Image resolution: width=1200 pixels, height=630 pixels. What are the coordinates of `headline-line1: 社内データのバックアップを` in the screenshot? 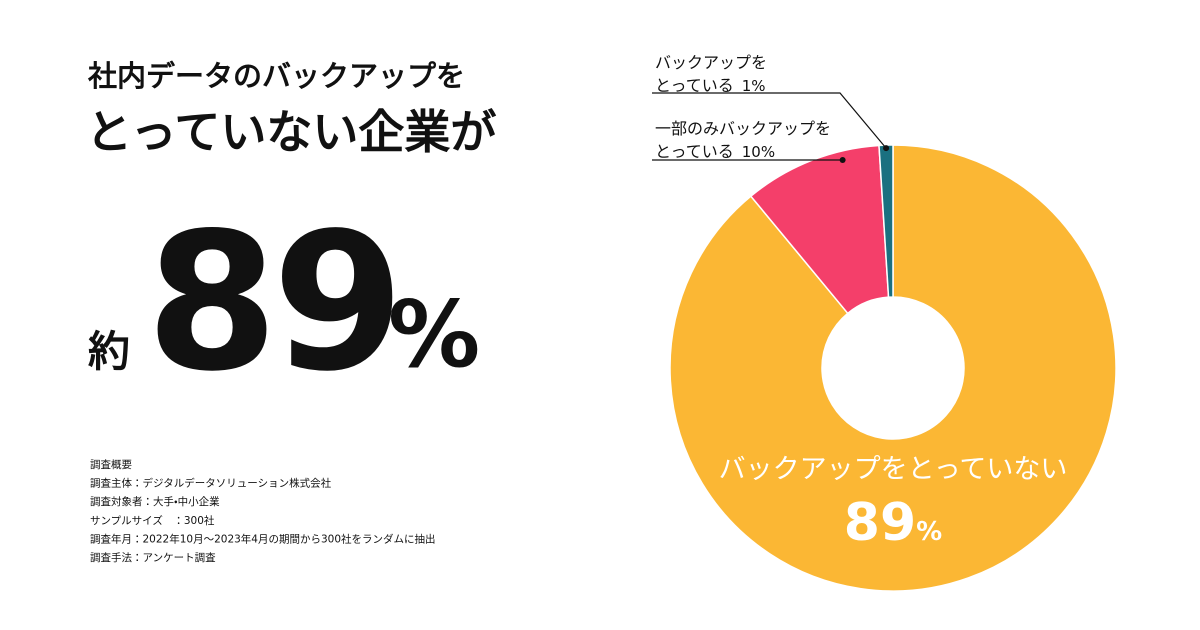 It's located at (276, 76).